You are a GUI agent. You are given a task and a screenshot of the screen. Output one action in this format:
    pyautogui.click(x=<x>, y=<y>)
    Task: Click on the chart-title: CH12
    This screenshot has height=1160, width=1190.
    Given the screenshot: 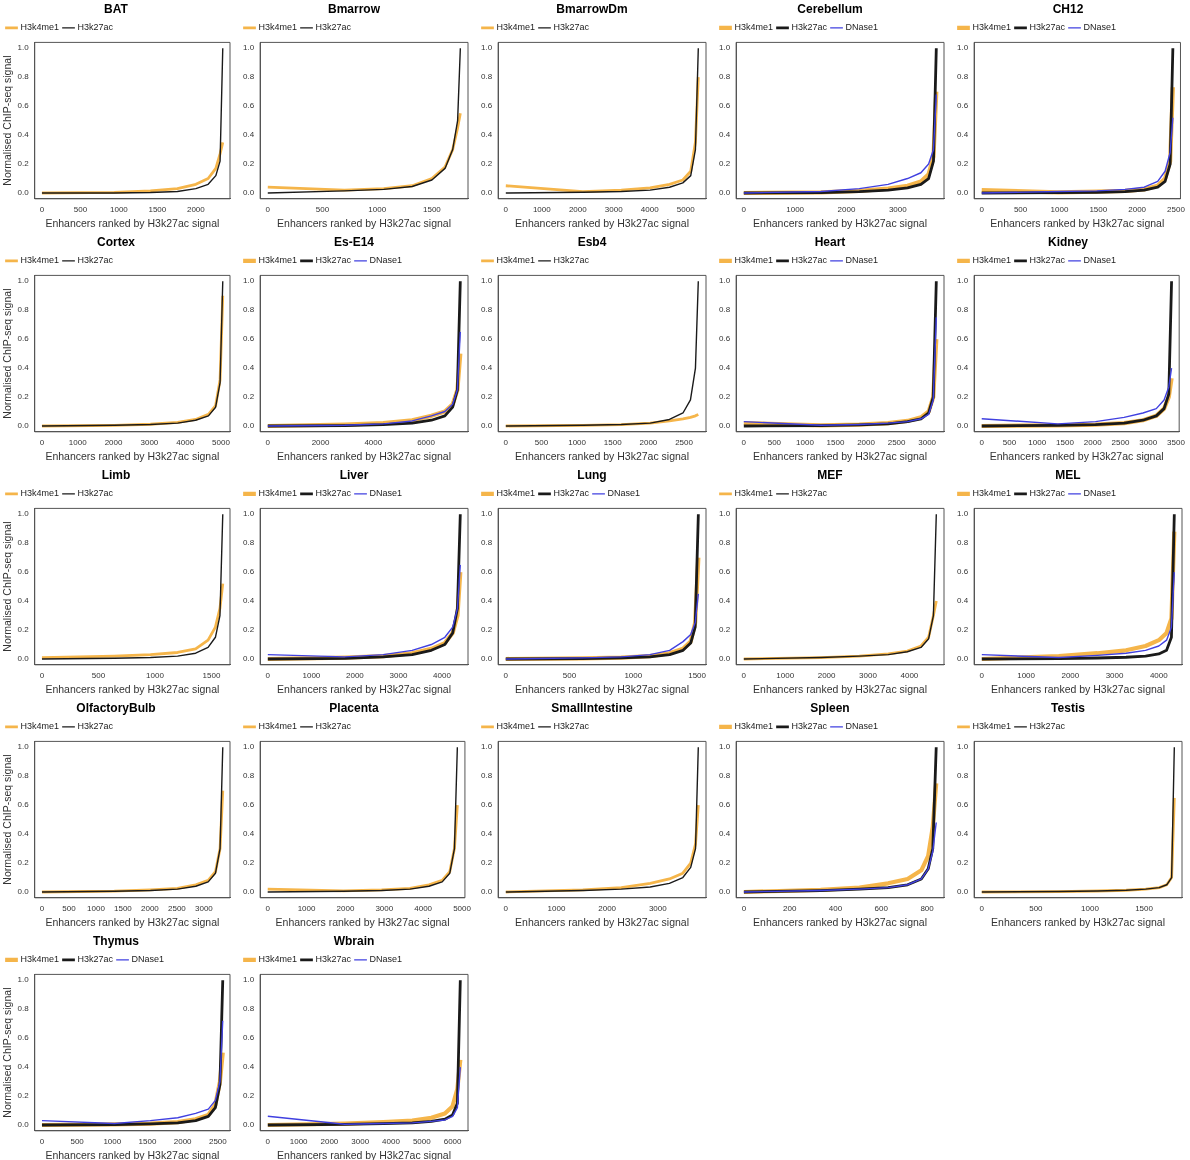 What is the action you would take?
    pyautogui.click(x=1068, y=8)
    